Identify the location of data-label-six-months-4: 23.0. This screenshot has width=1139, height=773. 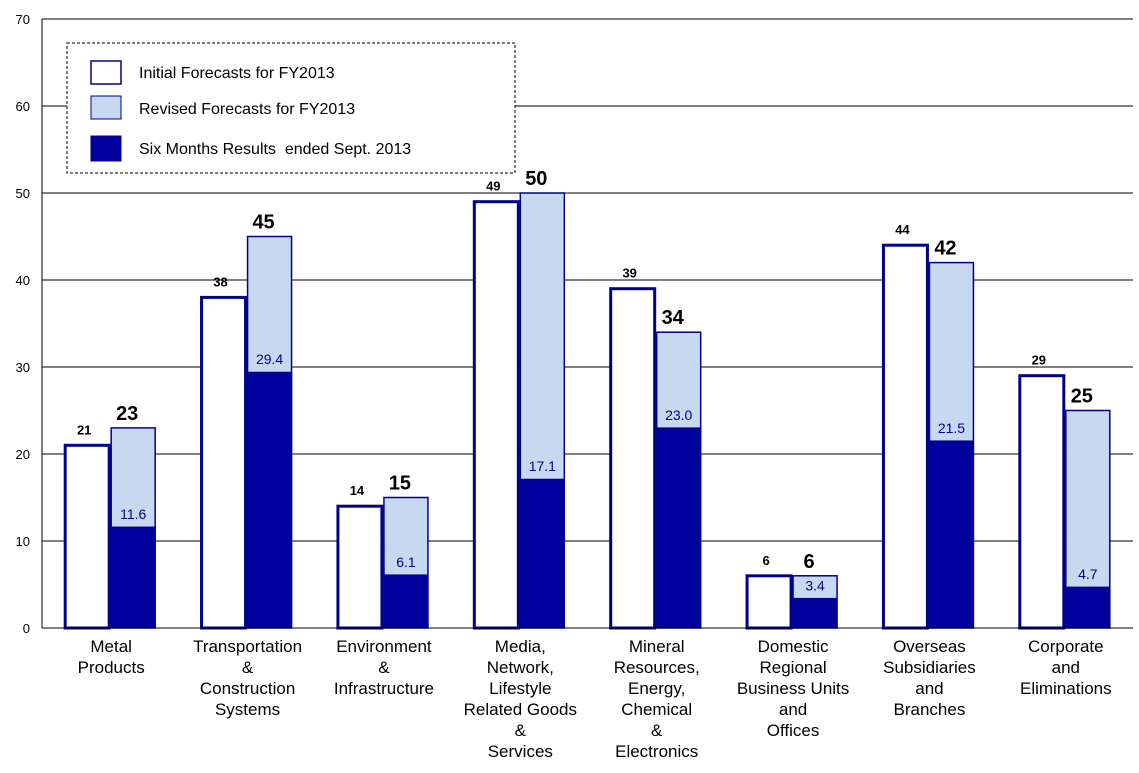
(678, 415).